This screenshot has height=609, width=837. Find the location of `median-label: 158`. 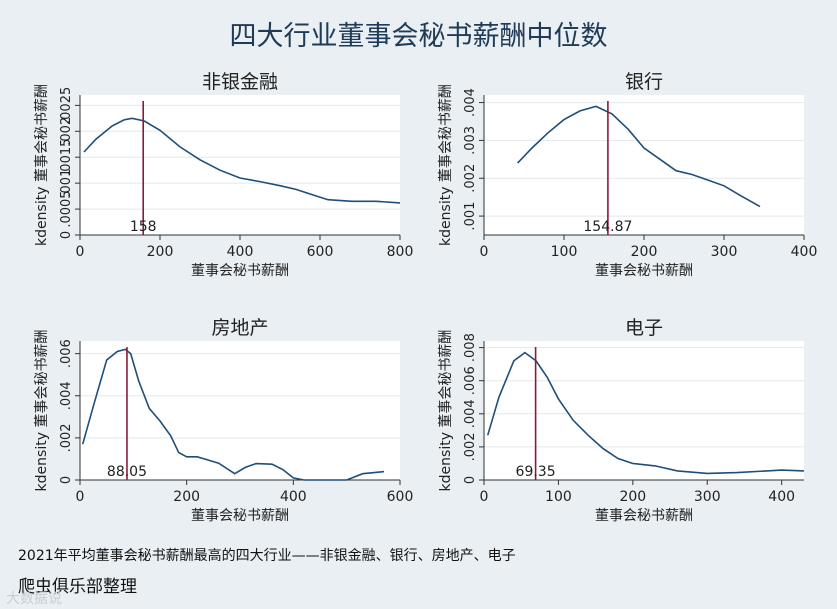

median-label: 158 is located at coordinates (143, 227).